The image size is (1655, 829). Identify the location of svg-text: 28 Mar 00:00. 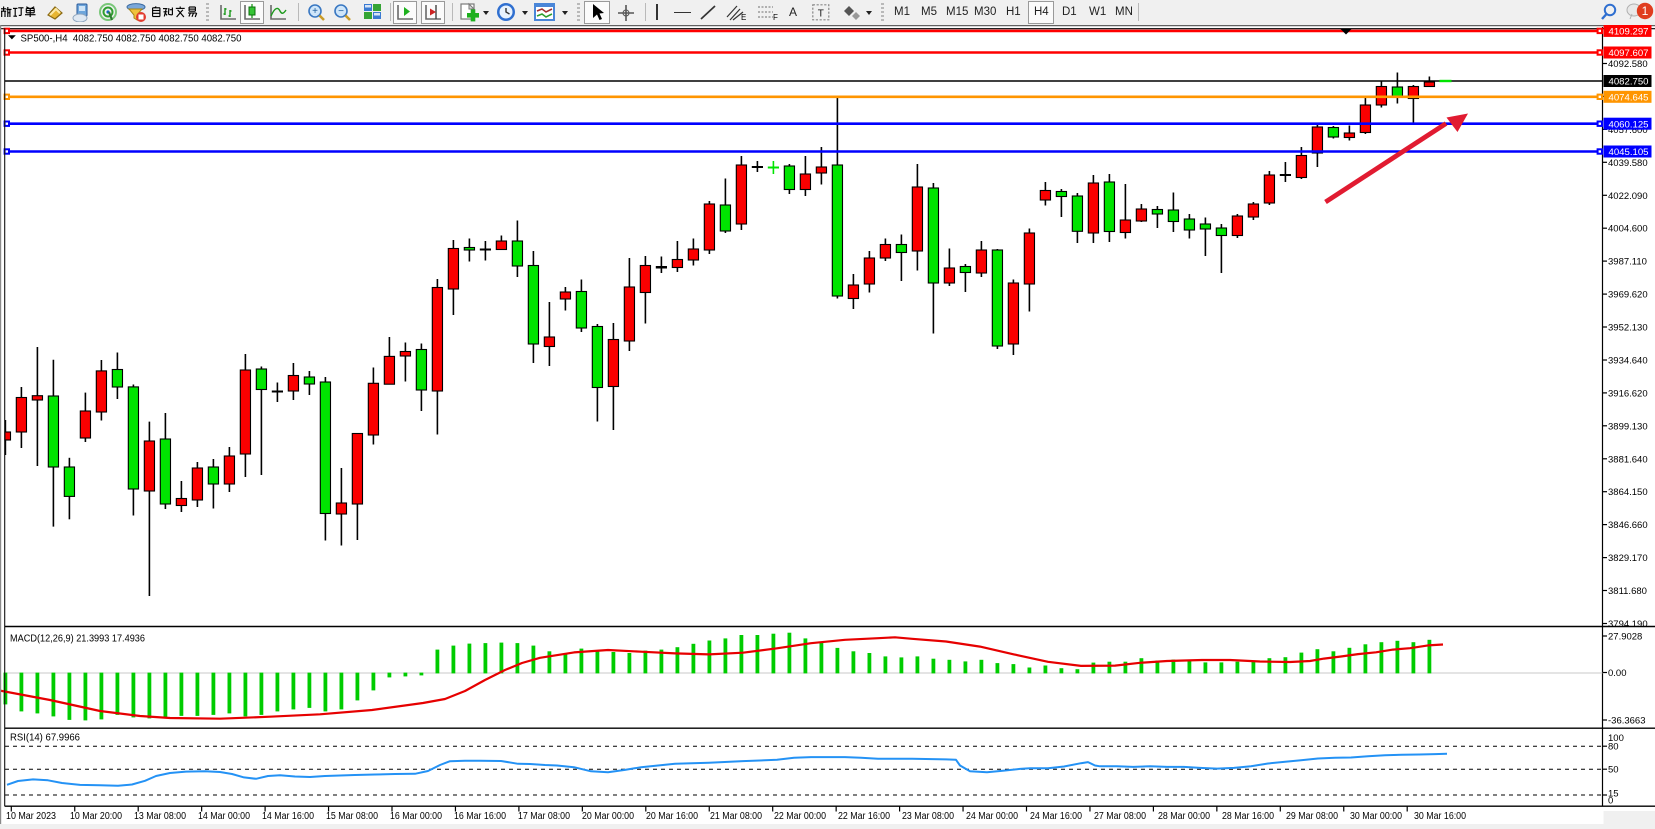
(1184, 816).